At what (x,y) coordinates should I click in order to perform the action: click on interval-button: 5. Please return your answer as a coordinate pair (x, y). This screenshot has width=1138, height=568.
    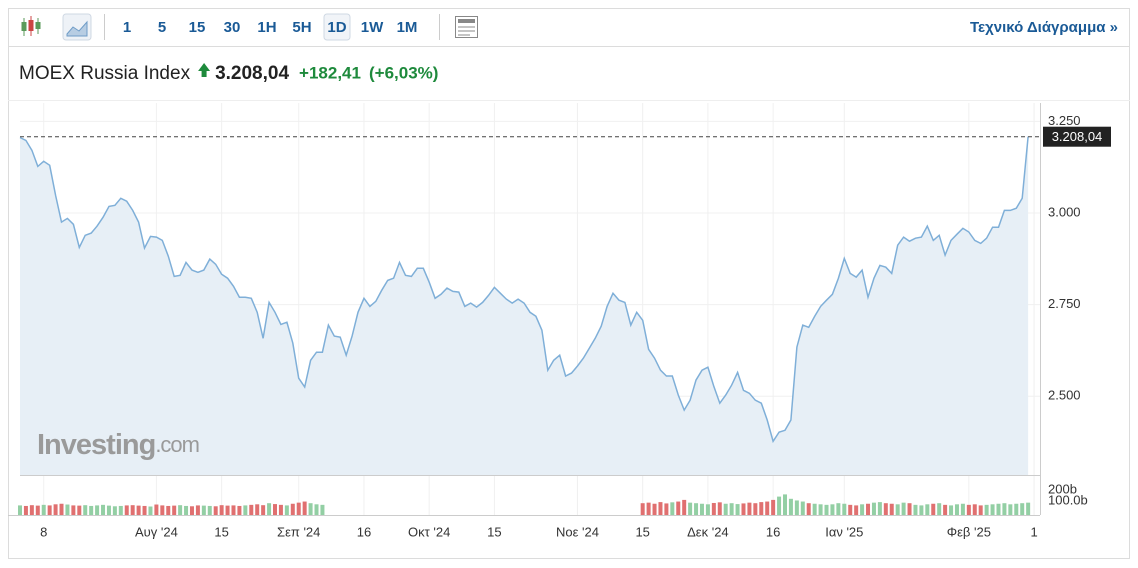
    Looking at the image, I should click on (162, 27).